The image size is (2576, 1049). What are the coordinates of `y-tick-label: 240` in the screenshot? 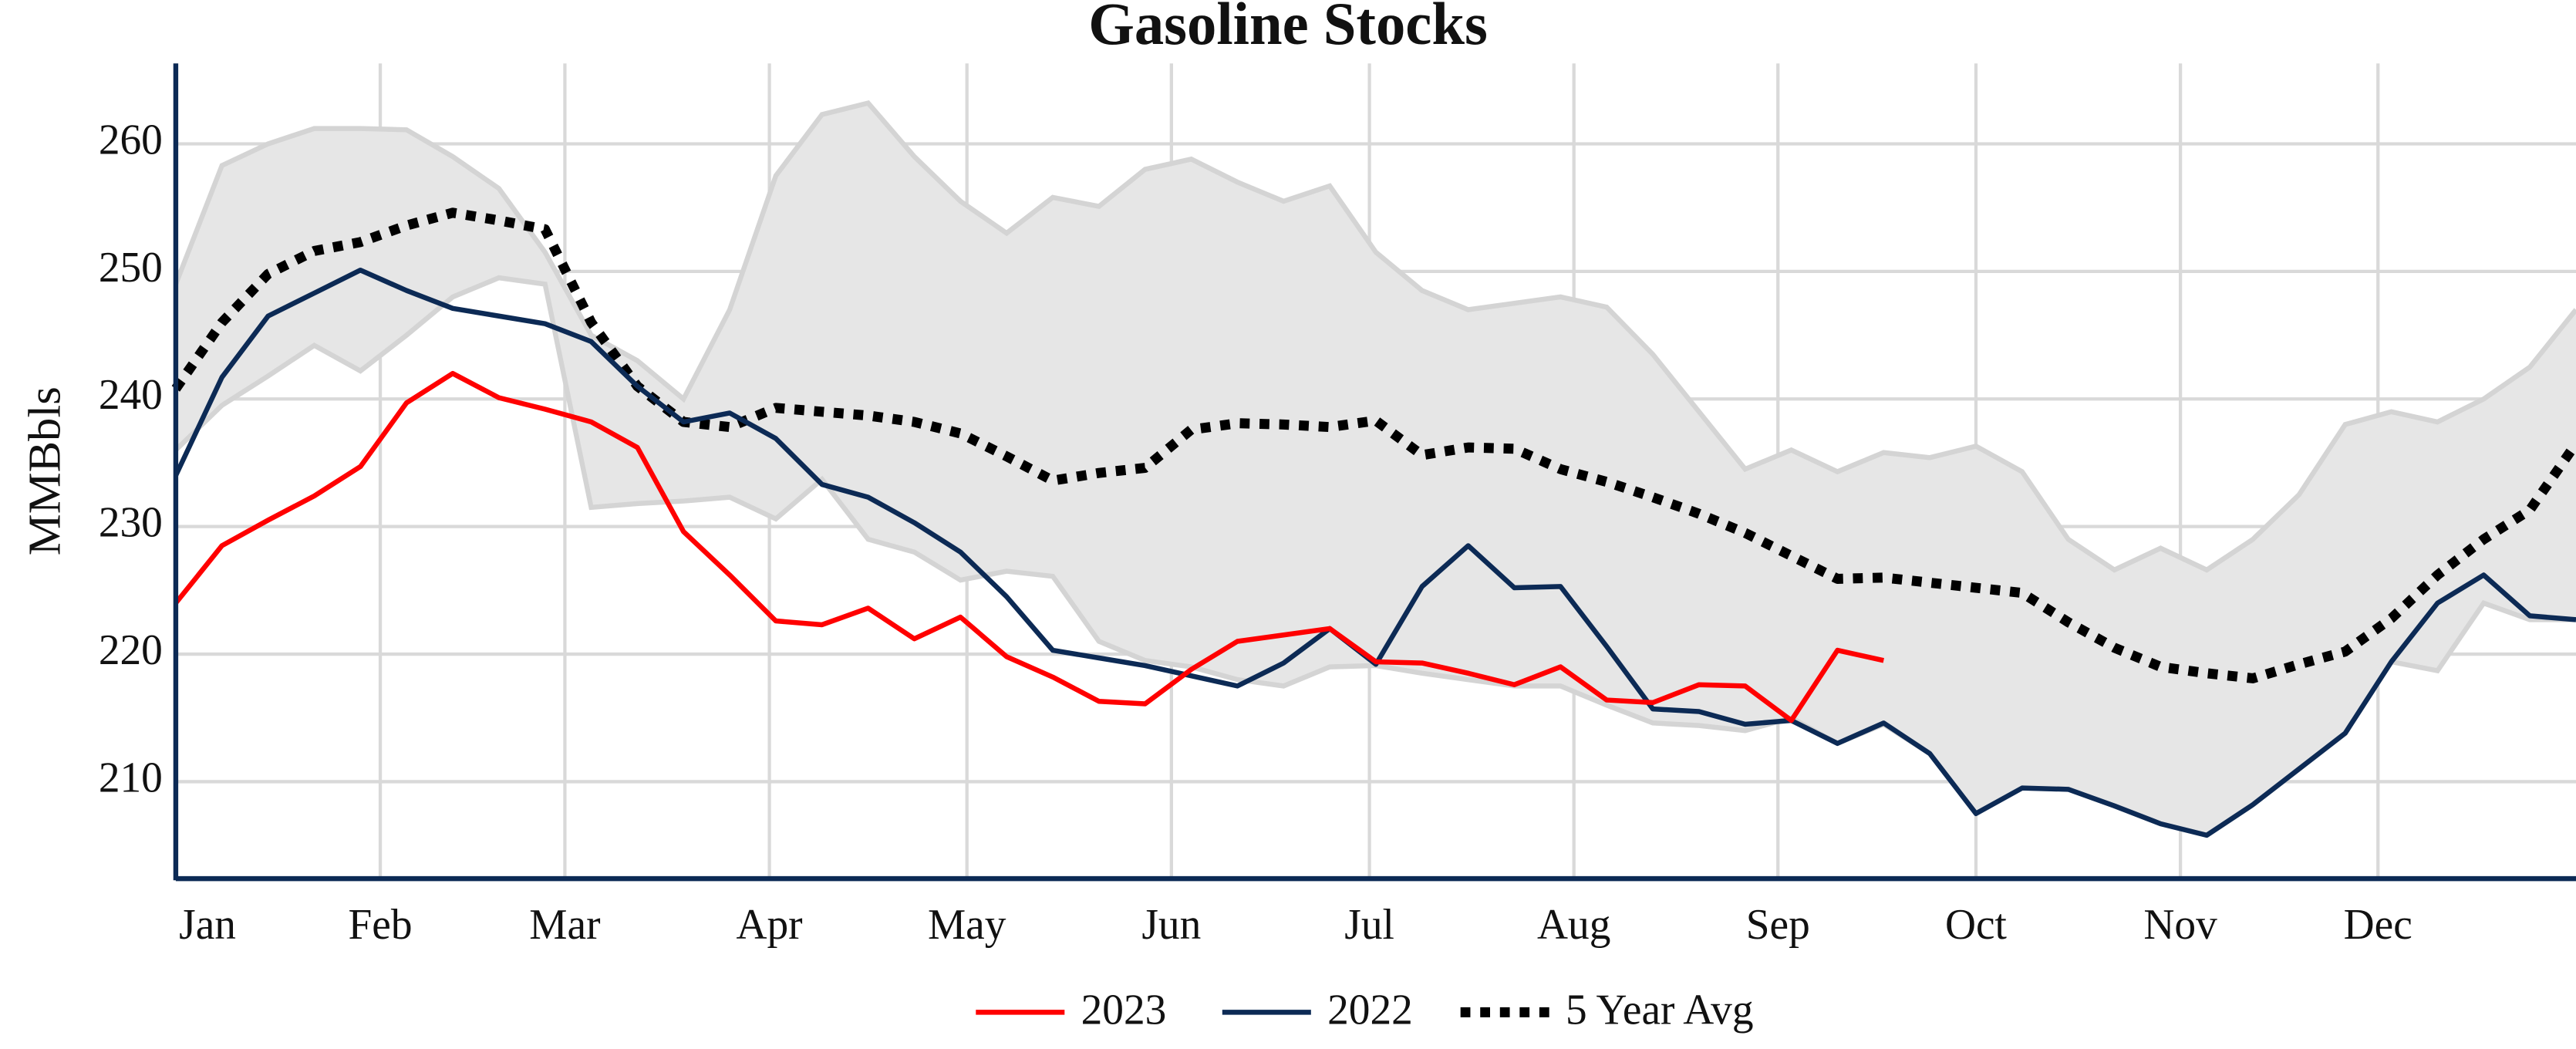 It's located at (131, 395).